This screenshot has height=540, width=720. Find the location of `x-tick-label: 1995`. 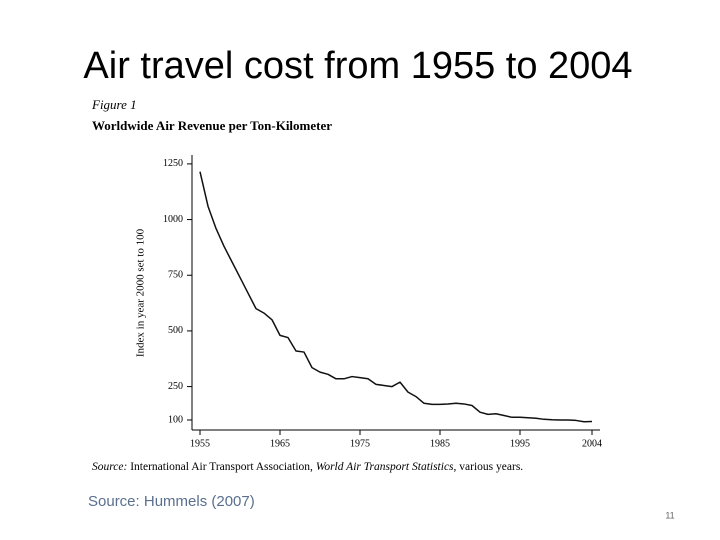

x-tick-label: 1995 is located at coordinates (520, 443).